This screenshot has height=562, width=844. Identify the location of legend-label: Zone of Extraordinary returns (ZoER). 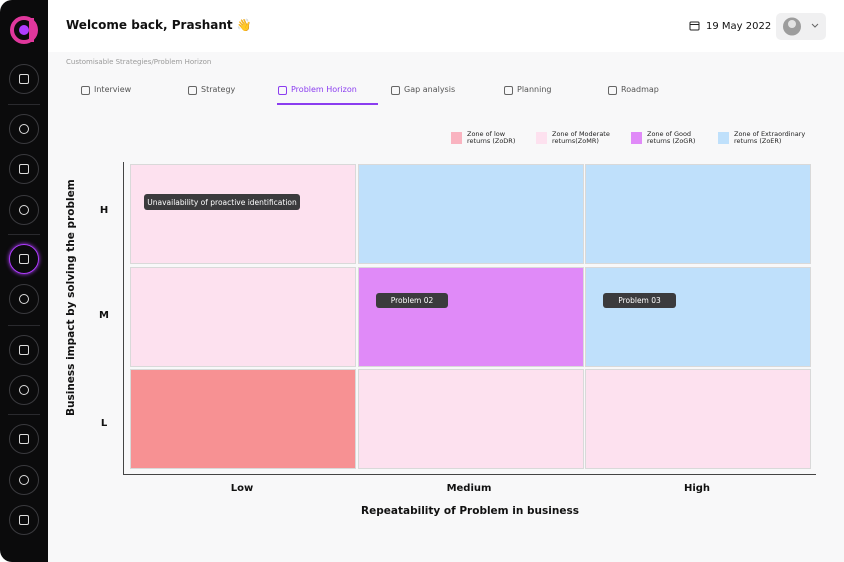
(770, 137).